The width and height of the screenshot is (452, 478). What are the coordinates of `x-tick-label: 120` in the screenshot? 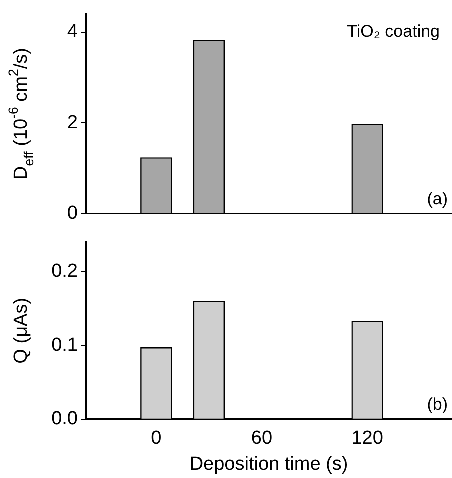 It's located at (368, 439).